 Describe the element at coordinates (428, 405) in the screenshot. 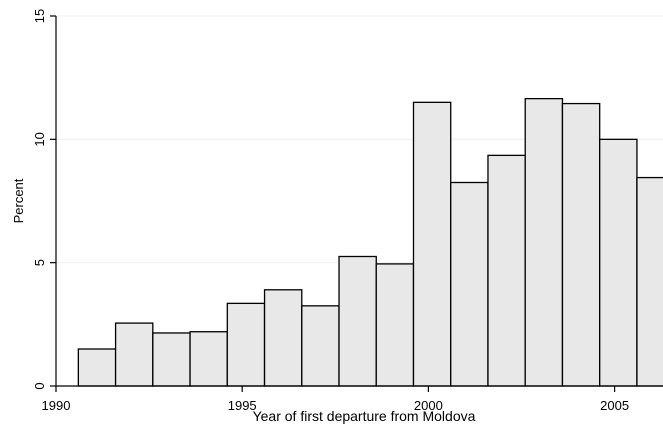

I see `x-tick-label-2000: 2000` at that location.